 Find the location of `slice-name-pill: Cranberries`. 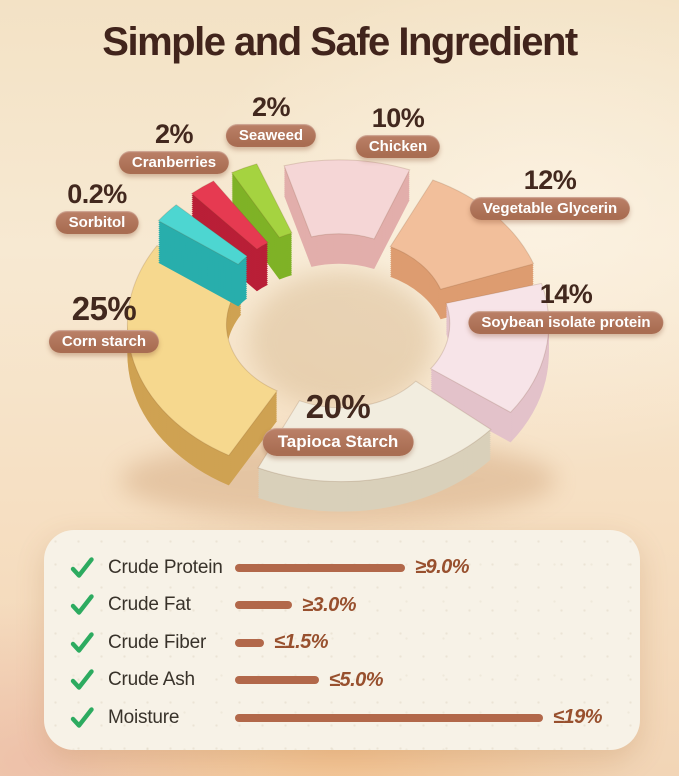

slice-name-pill: Cranberries is located at coordinates (174, 163).